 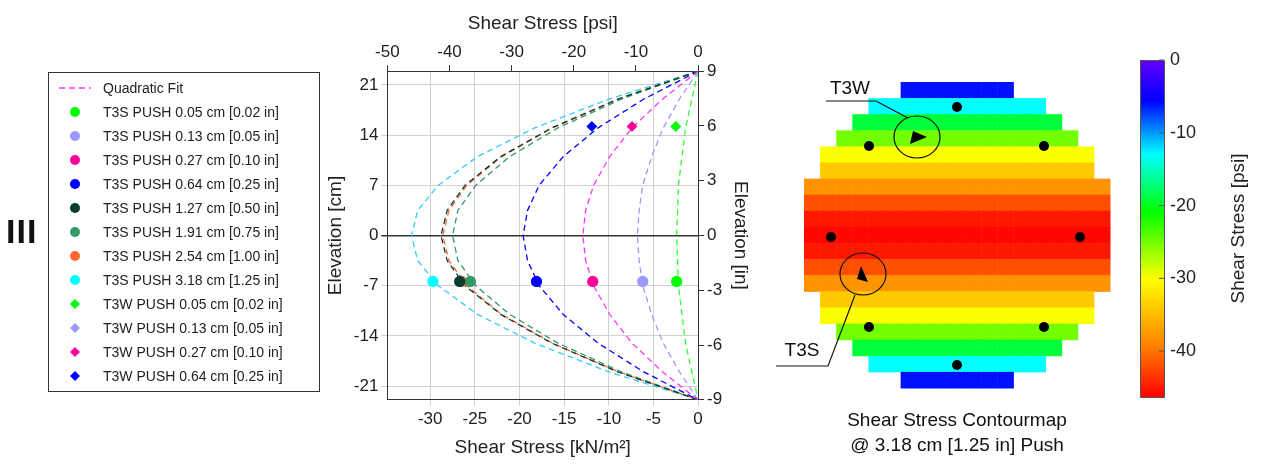 I want to click on y2-axis-title: Elevation [in], so click(x=742, y=235).